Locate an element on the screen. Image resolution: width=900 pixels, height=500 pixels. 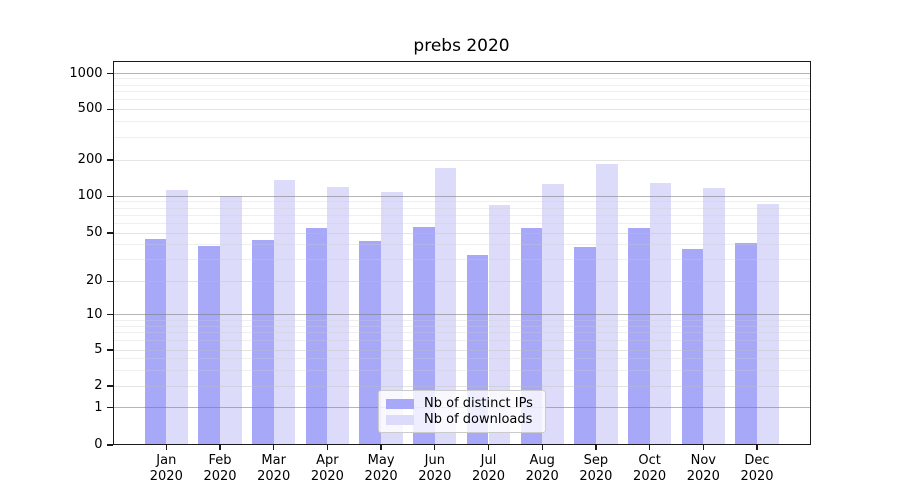
chart-legend: Nb of distinct IPs Nb of downloads is located at coordinates (462, 411).